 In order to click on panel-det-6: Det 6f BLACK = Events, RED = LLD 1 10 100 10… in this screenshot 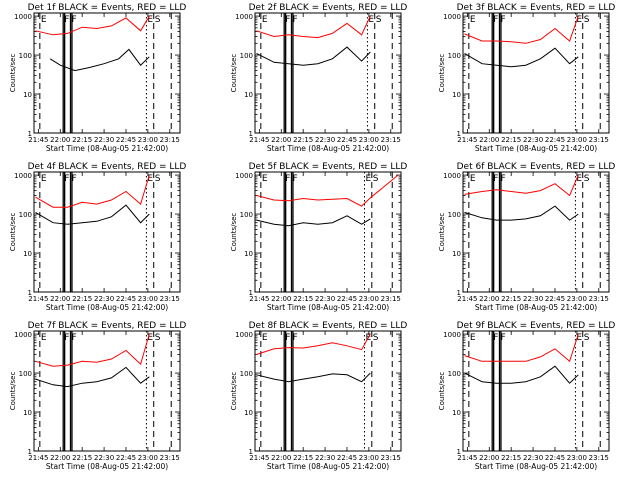, I will do `click(526, 237)`.